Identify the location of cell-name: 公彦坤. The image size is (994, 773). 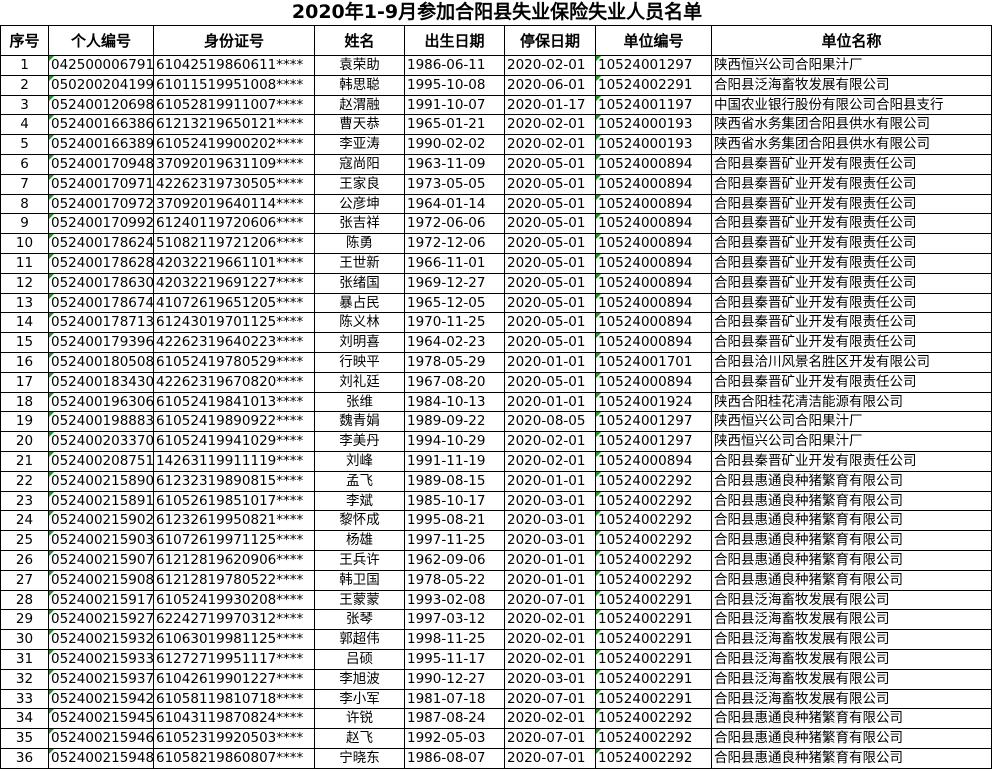
(359, 204).